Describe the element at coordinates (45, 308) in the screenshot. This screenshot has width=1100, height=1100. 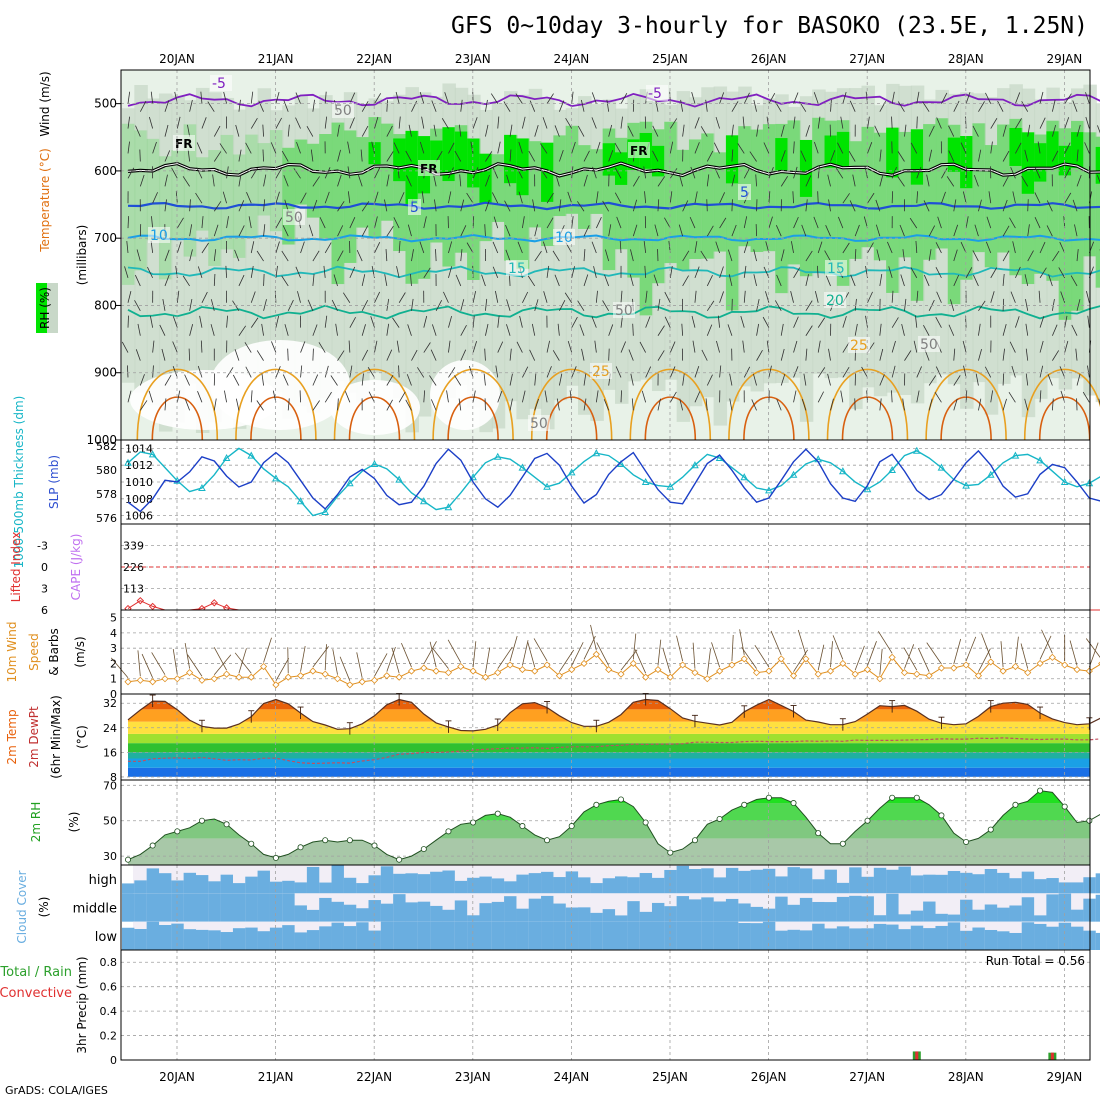
I see `rh-axis-label: RH (%)` at that location.